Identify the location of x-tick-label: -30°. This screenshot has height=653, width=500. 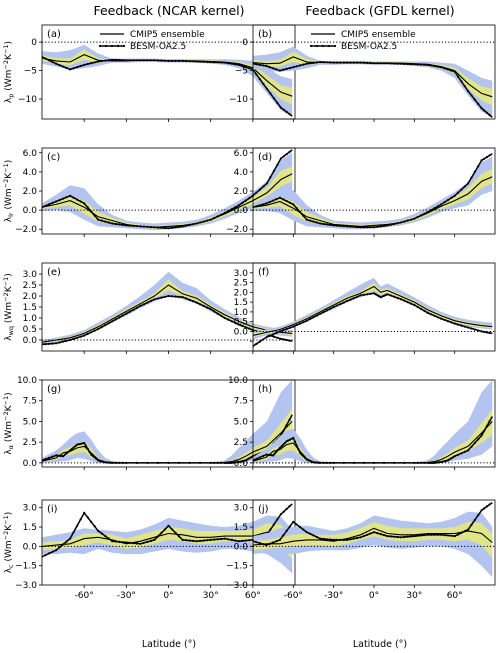
(333, 596).